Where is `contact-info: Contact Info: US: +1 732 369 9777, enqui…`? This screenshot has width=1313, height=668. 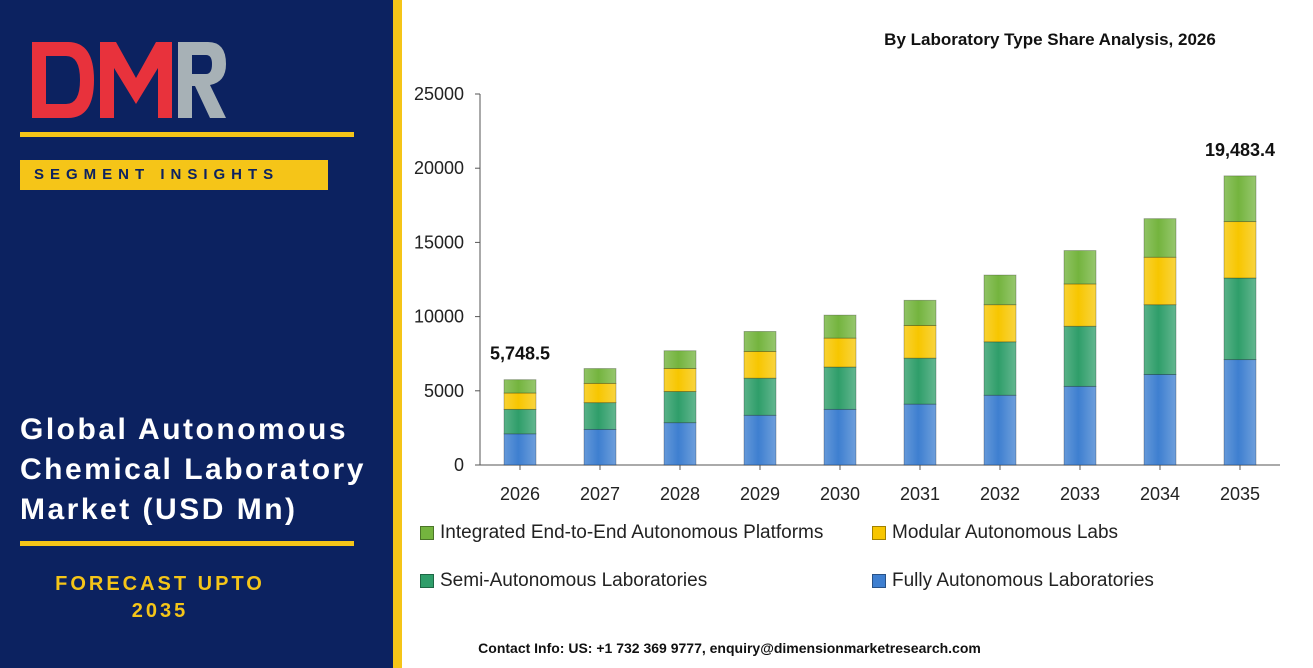
contact-info: Contact Info: US: +1 732 369 9777, enqui… is located at coordinates (729, 648).